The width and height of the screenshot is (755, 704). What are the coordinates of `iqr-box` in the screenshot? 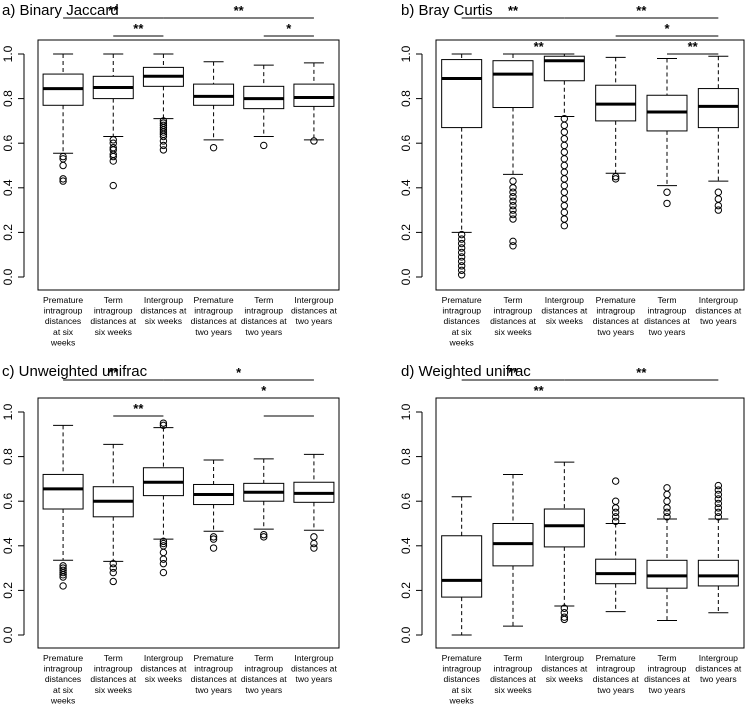 It's located at (462, 94).